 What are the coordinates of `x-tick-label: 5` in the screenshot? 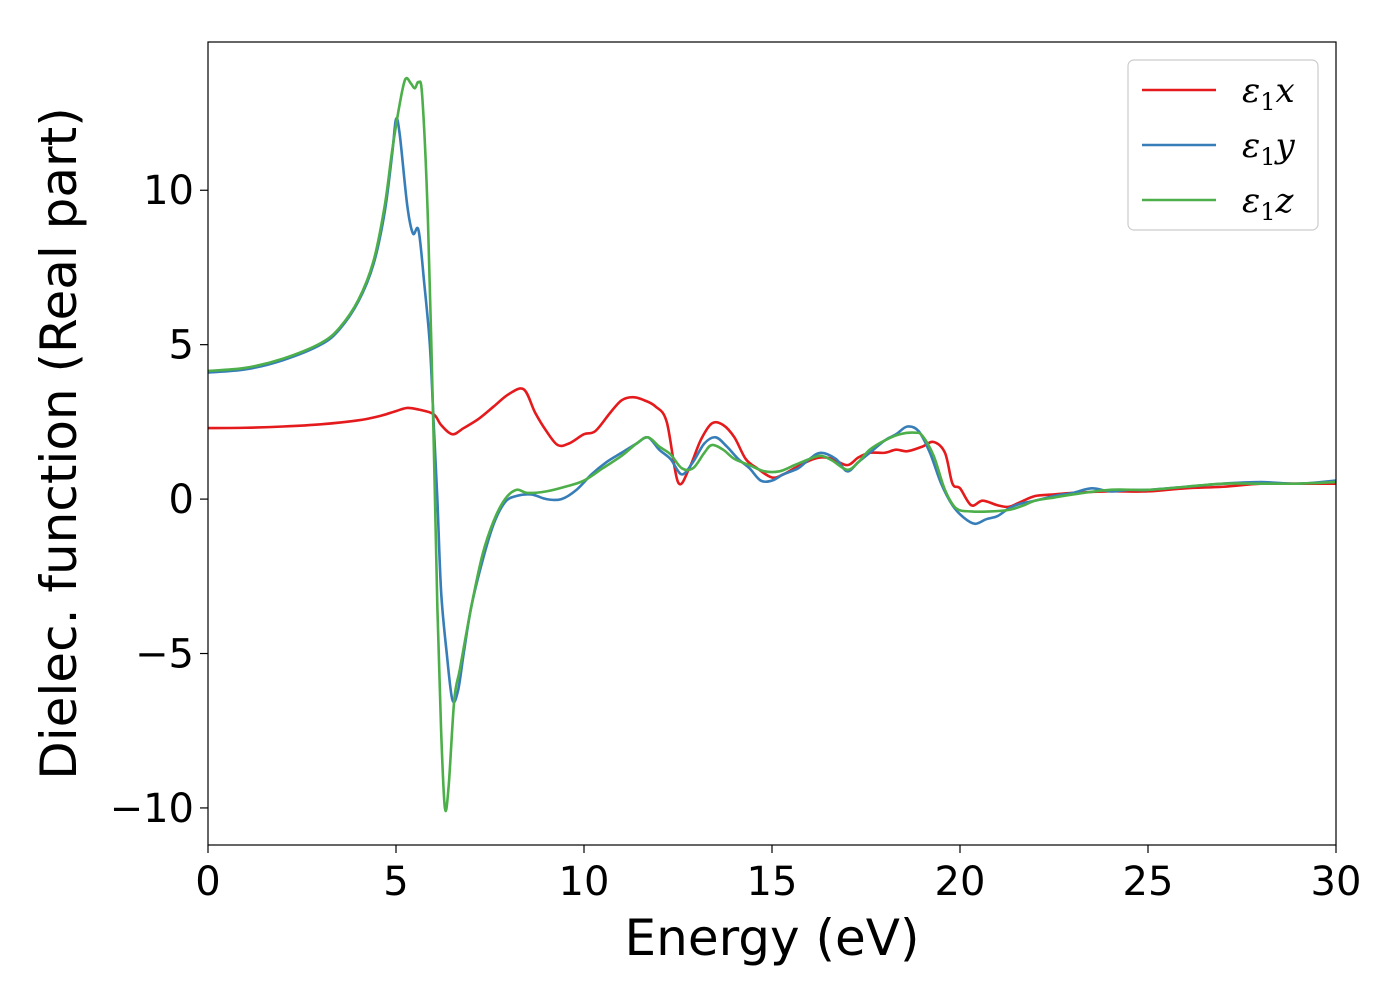 It's located at (395, 882).